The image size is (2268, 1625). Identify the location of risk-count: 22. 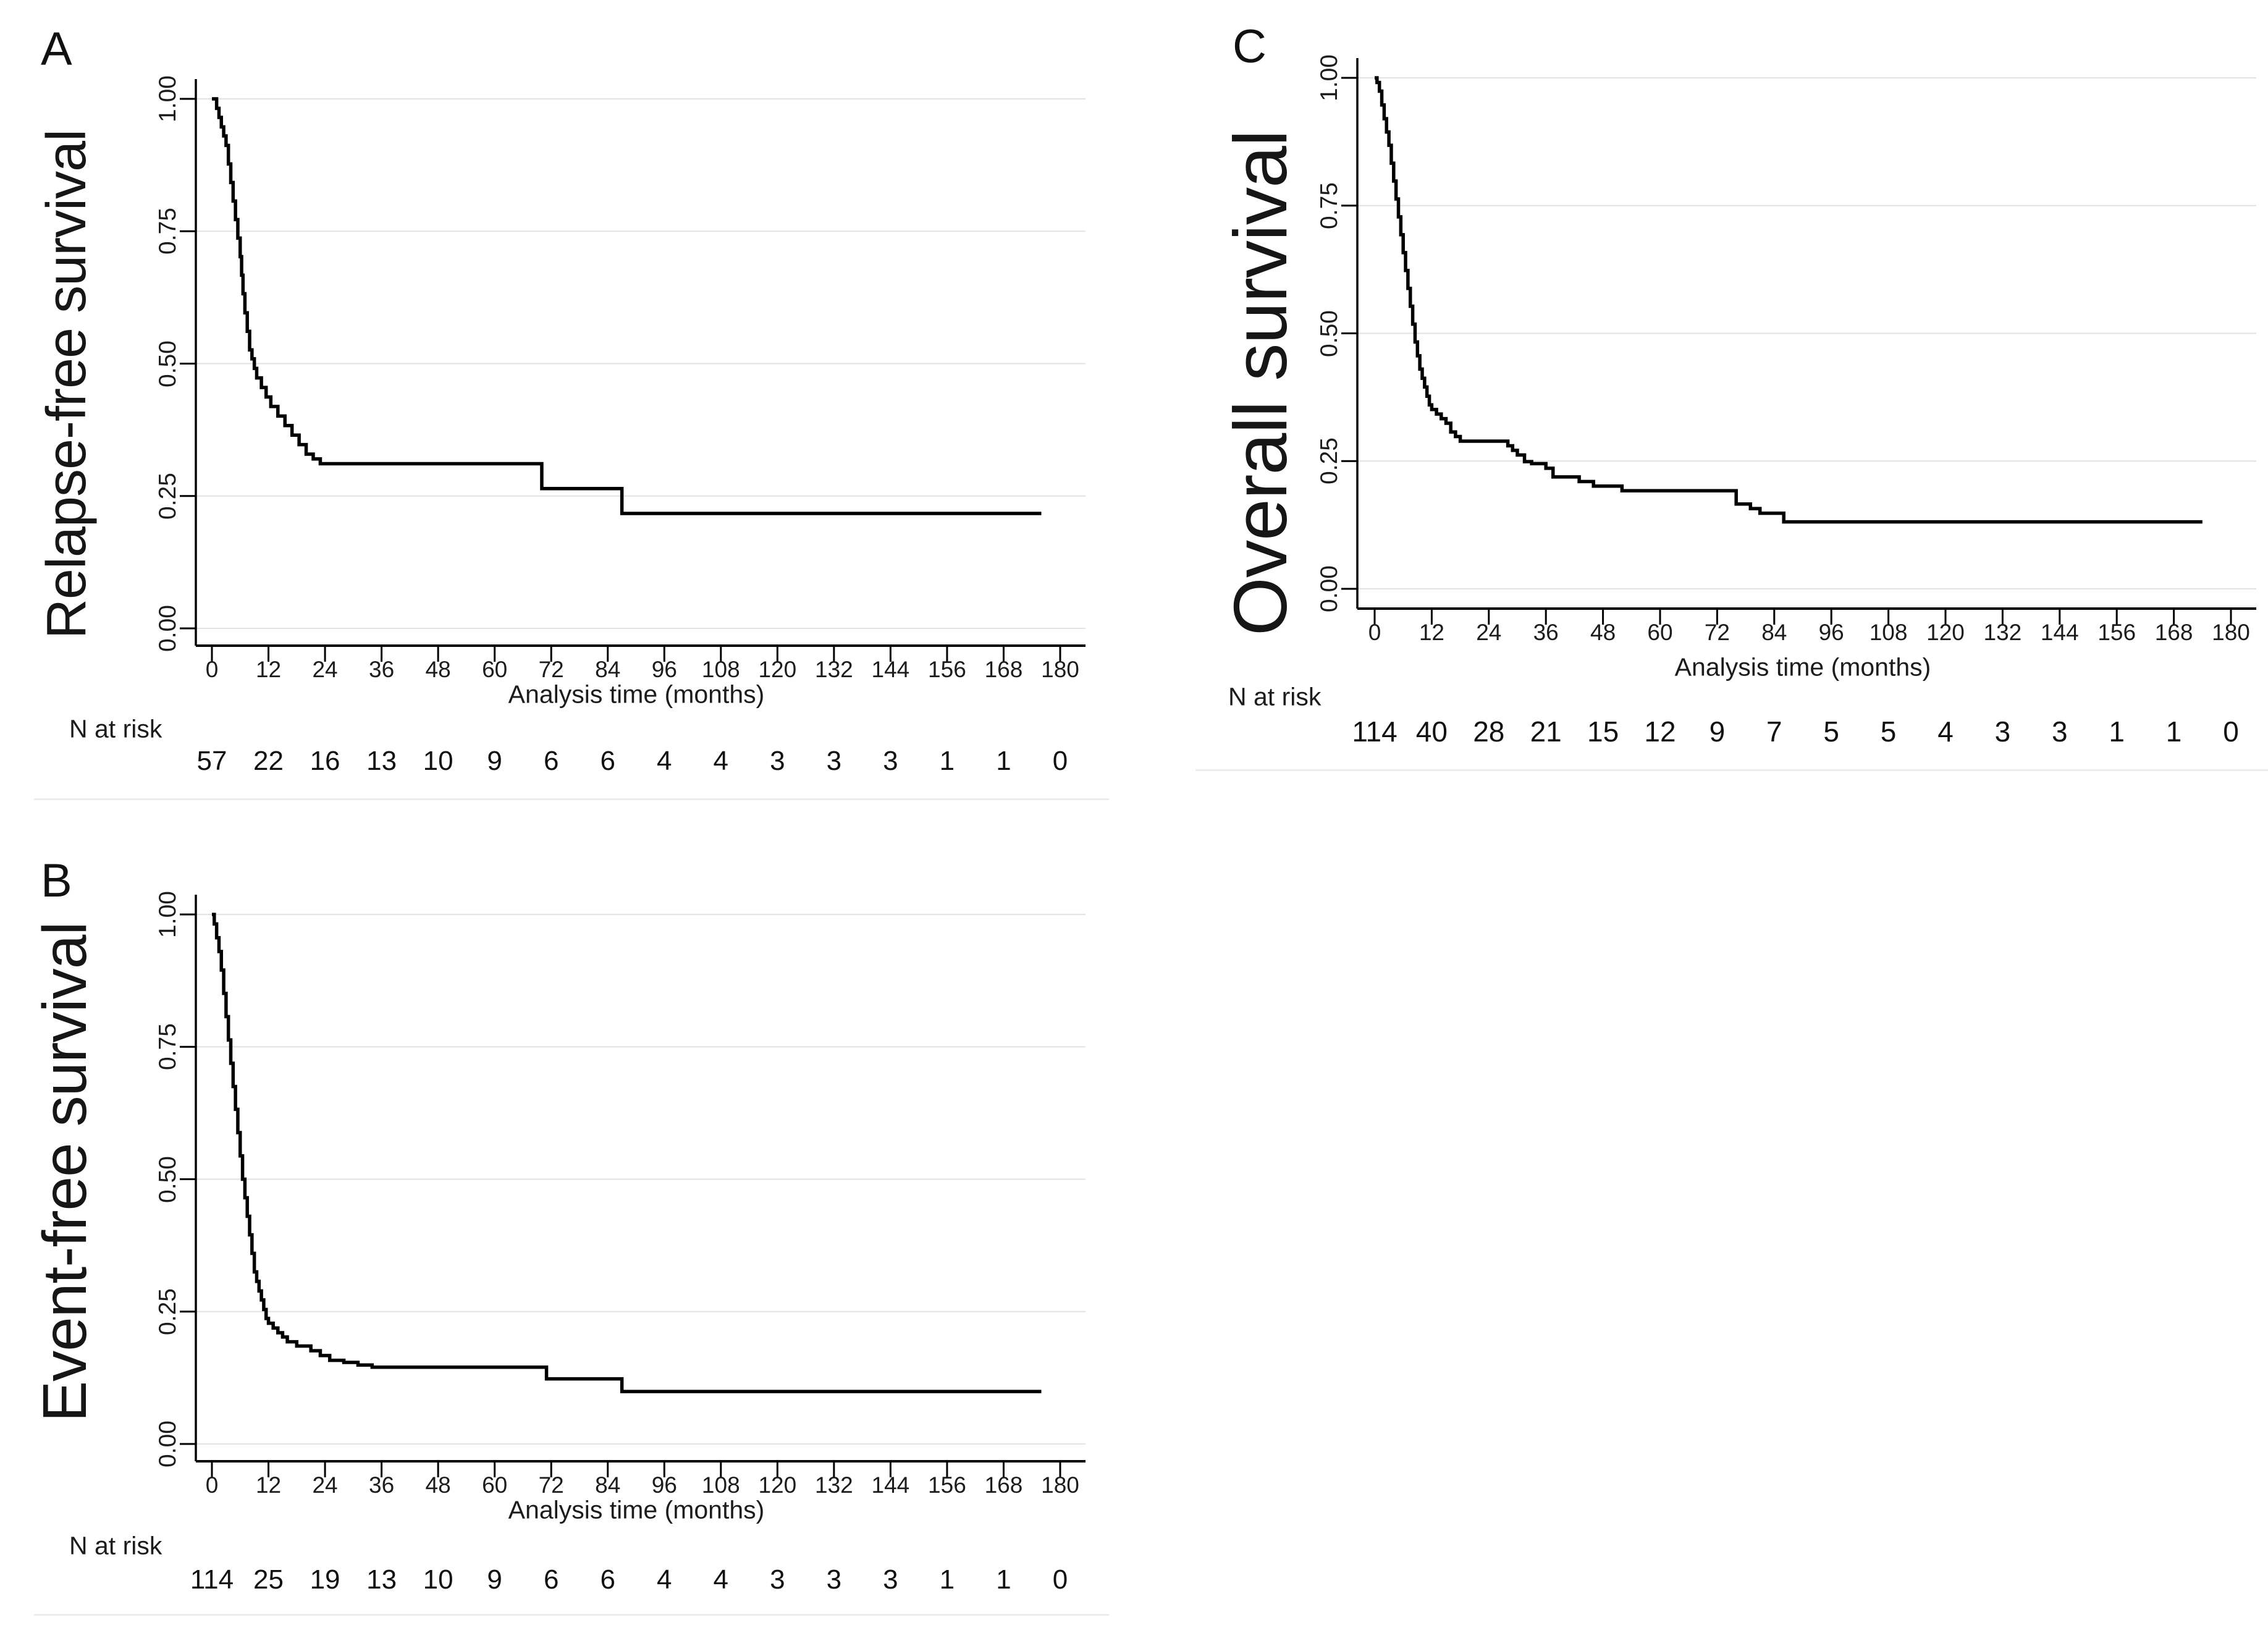
(268, 761).